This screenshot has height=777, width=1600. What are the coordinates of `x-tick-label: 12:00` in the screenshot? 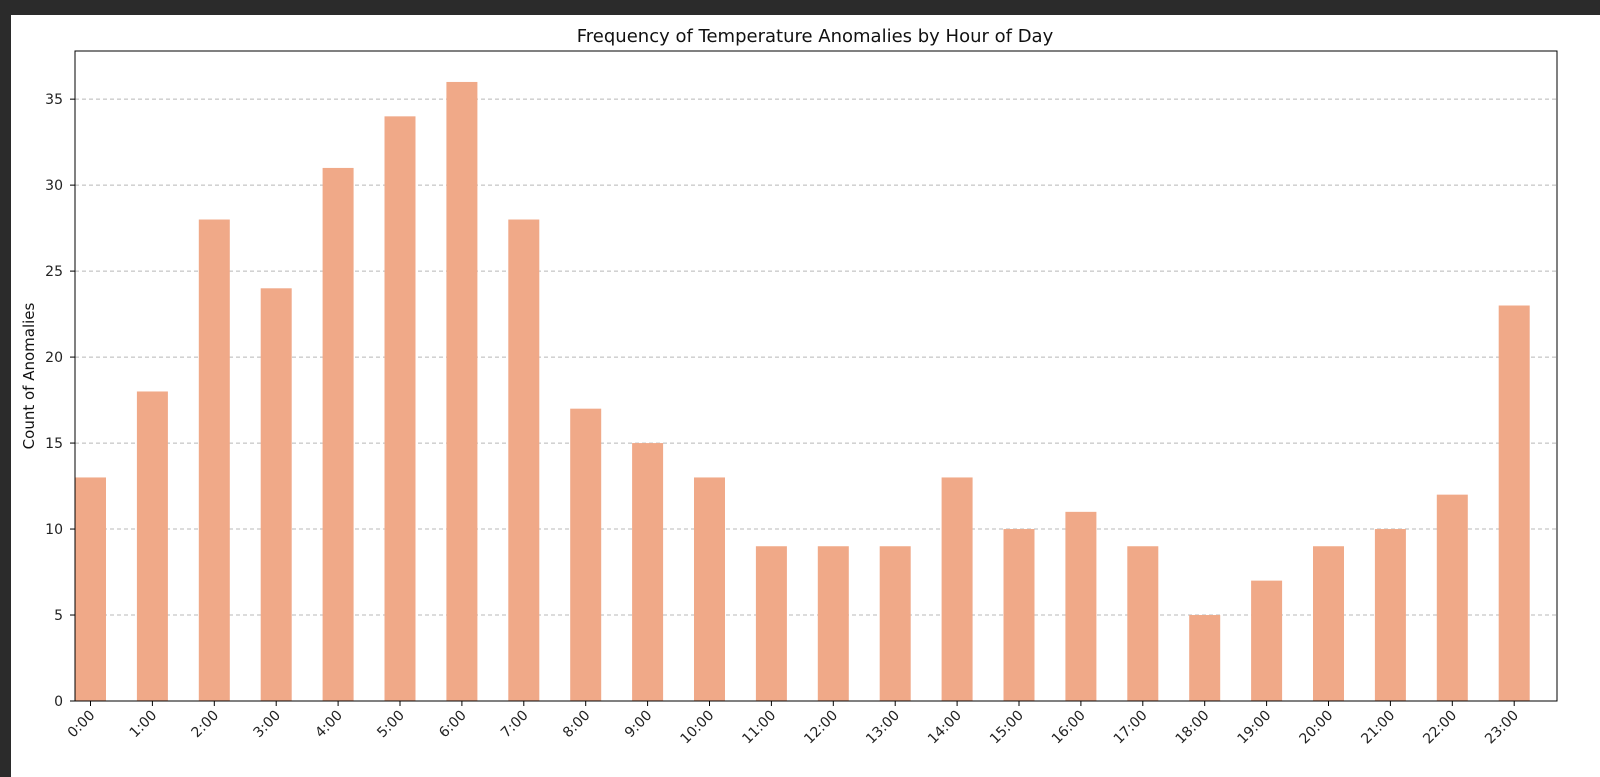 It's located at (821, 728).